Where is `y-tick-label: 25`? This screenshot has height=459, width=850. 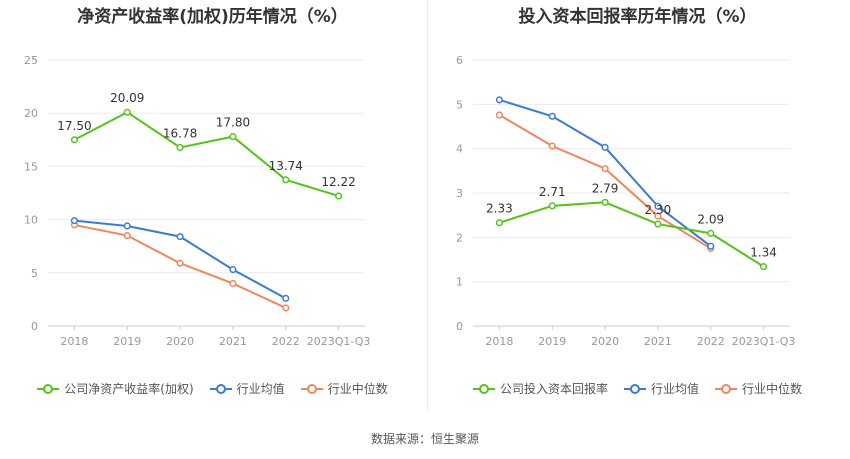
y-tick-label: 25 is located at coordinates (31, 60).